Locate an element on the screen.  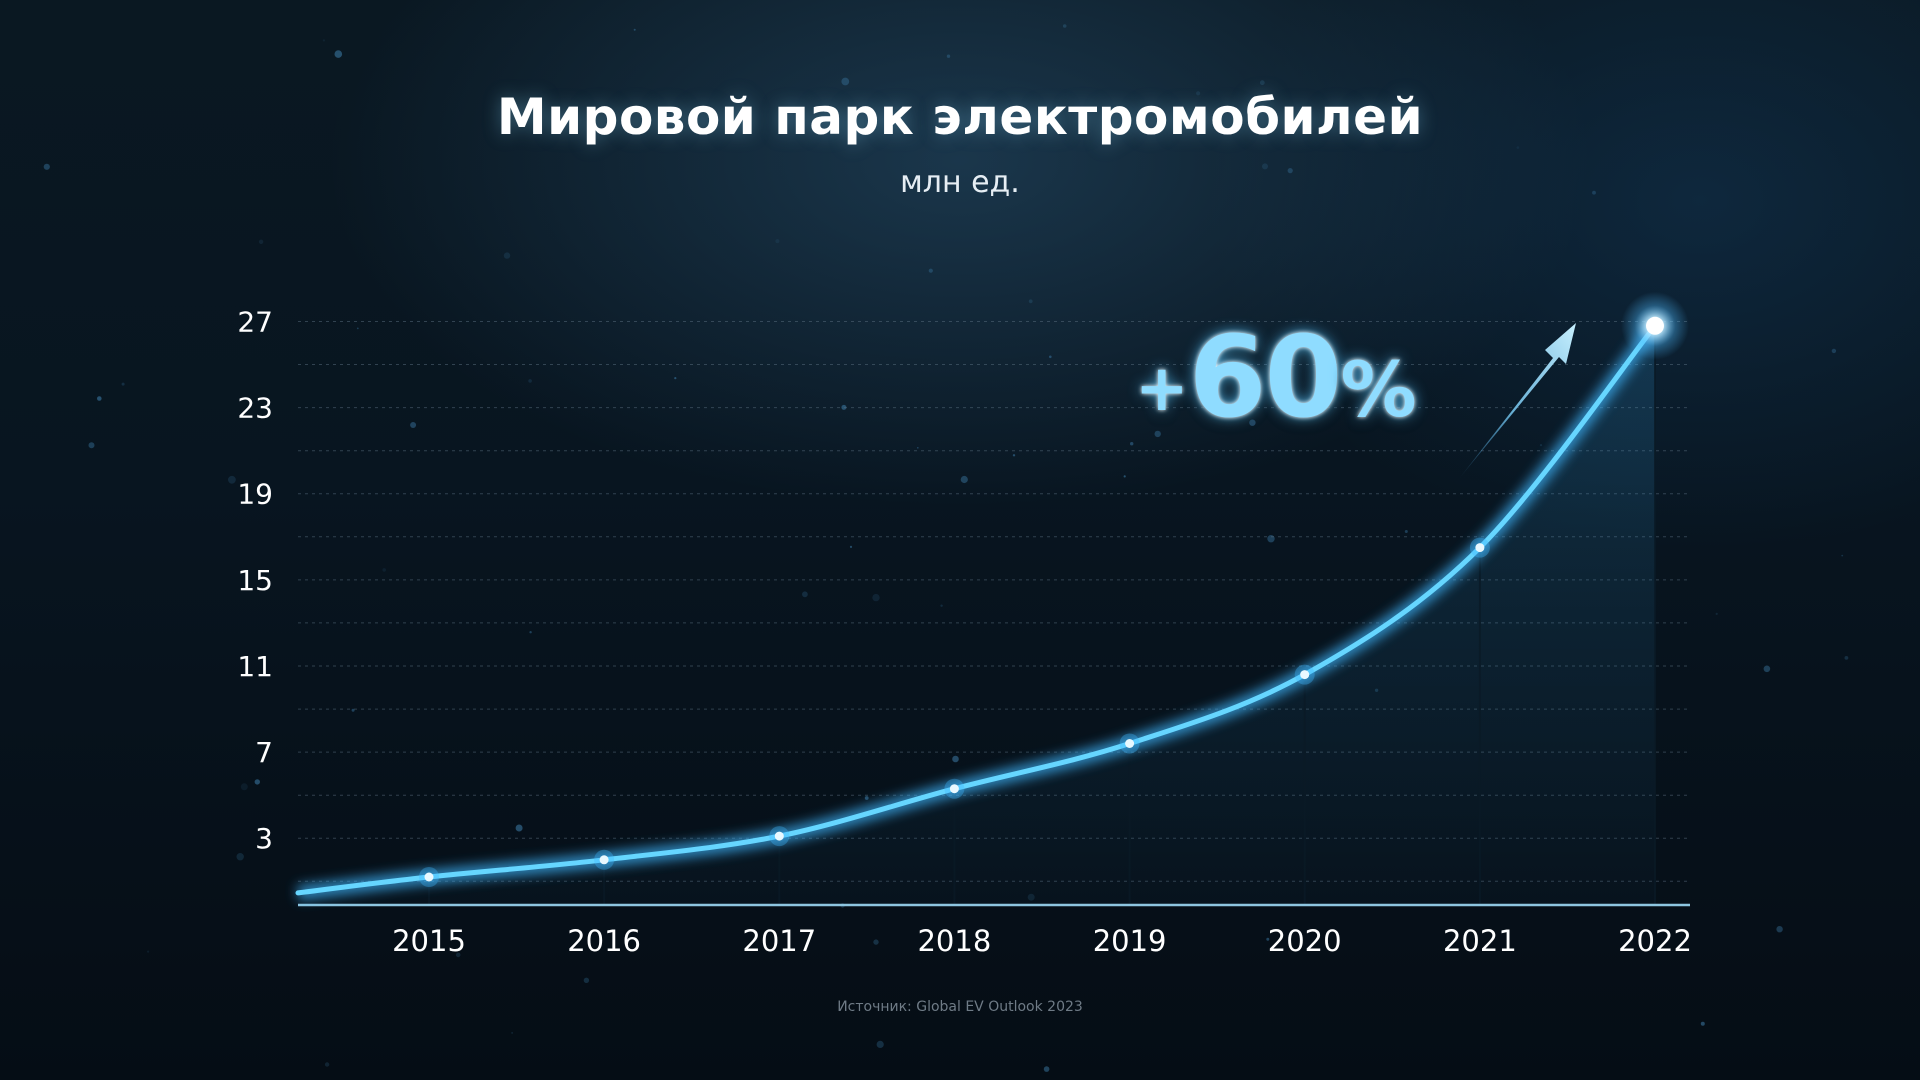
growth-callout: +60% is located at coordinates (1276, 378).